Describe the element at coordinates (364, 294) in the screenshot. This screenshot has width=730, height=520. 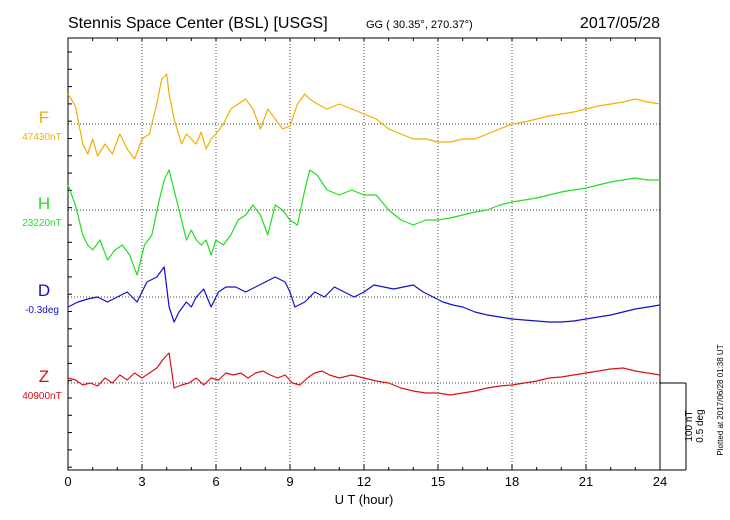
I see `series-line-d` at that location.